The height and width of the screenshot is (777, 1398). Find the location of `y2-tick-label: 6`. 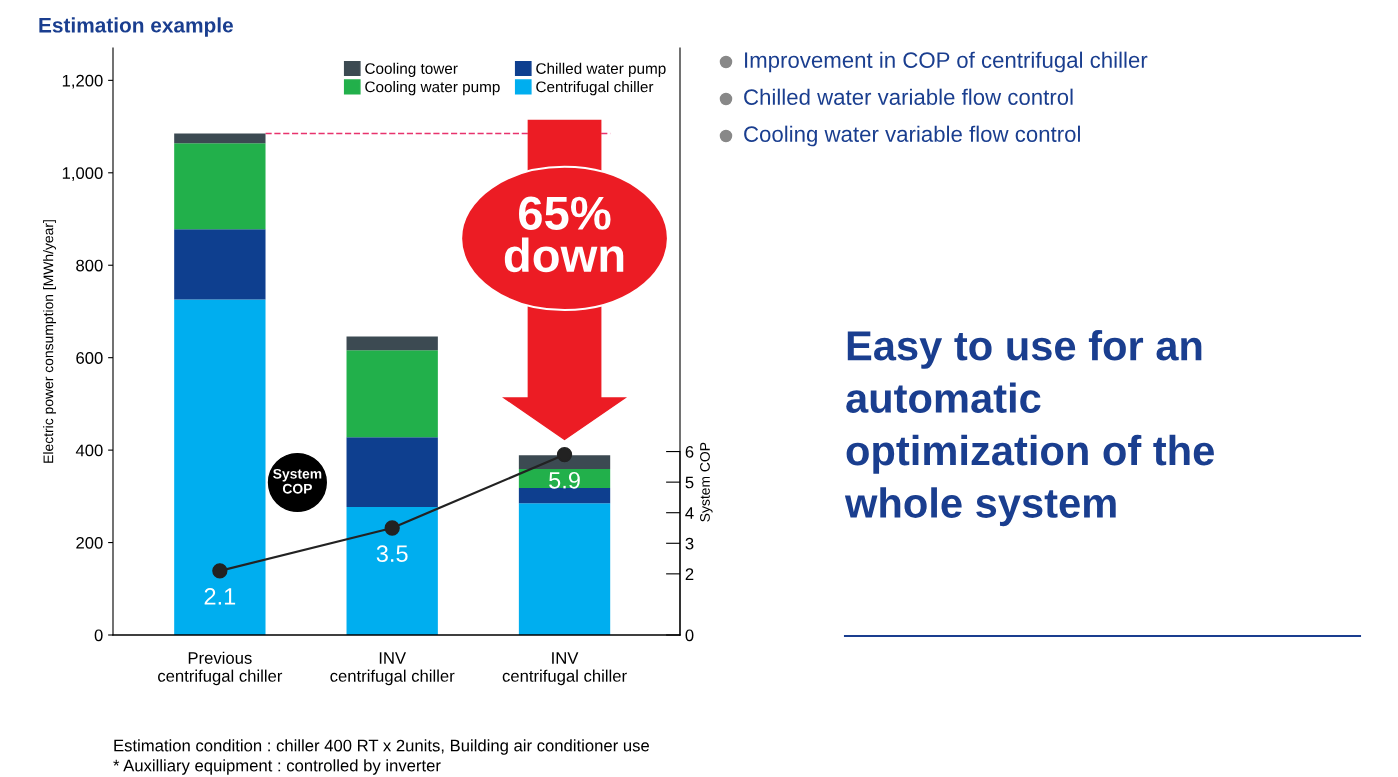

y2-tick-label: 6 is located at coordinates (689, 451).